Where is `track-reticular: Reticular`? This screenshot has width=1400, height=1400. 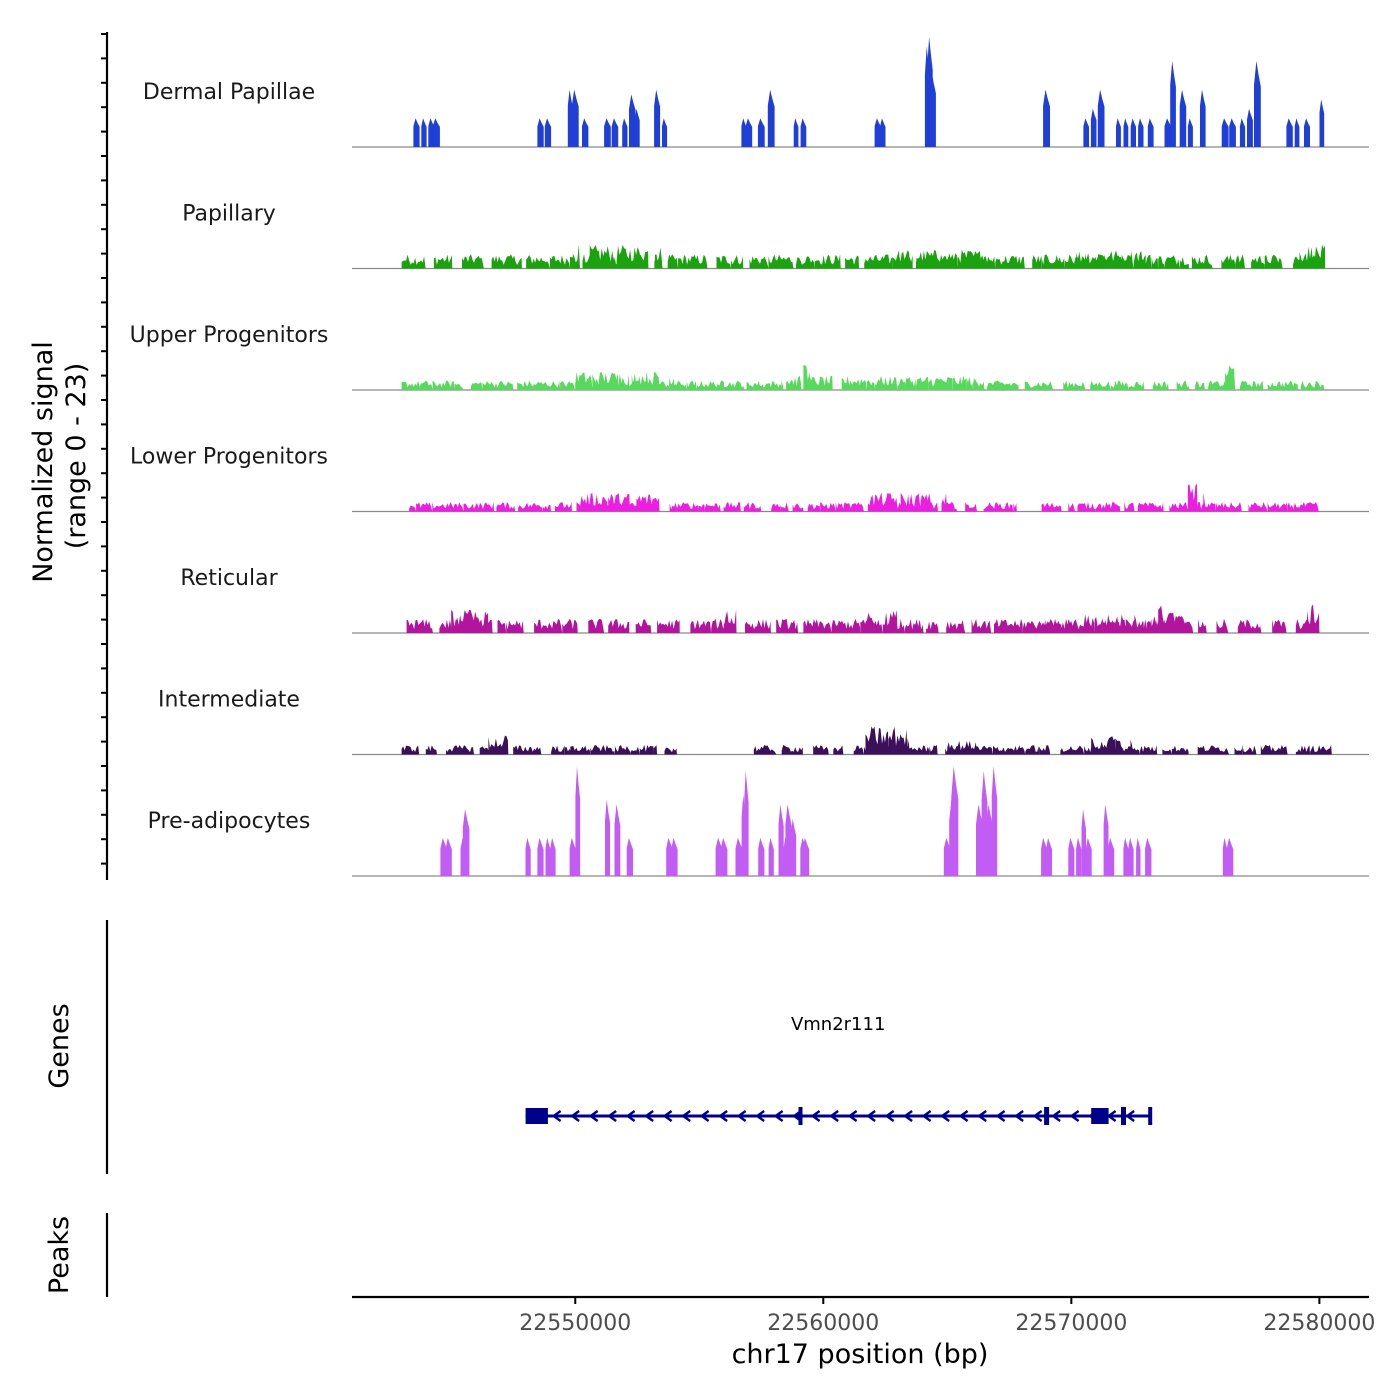
track-reticular: Reticular is located at coordinates (774, 600).